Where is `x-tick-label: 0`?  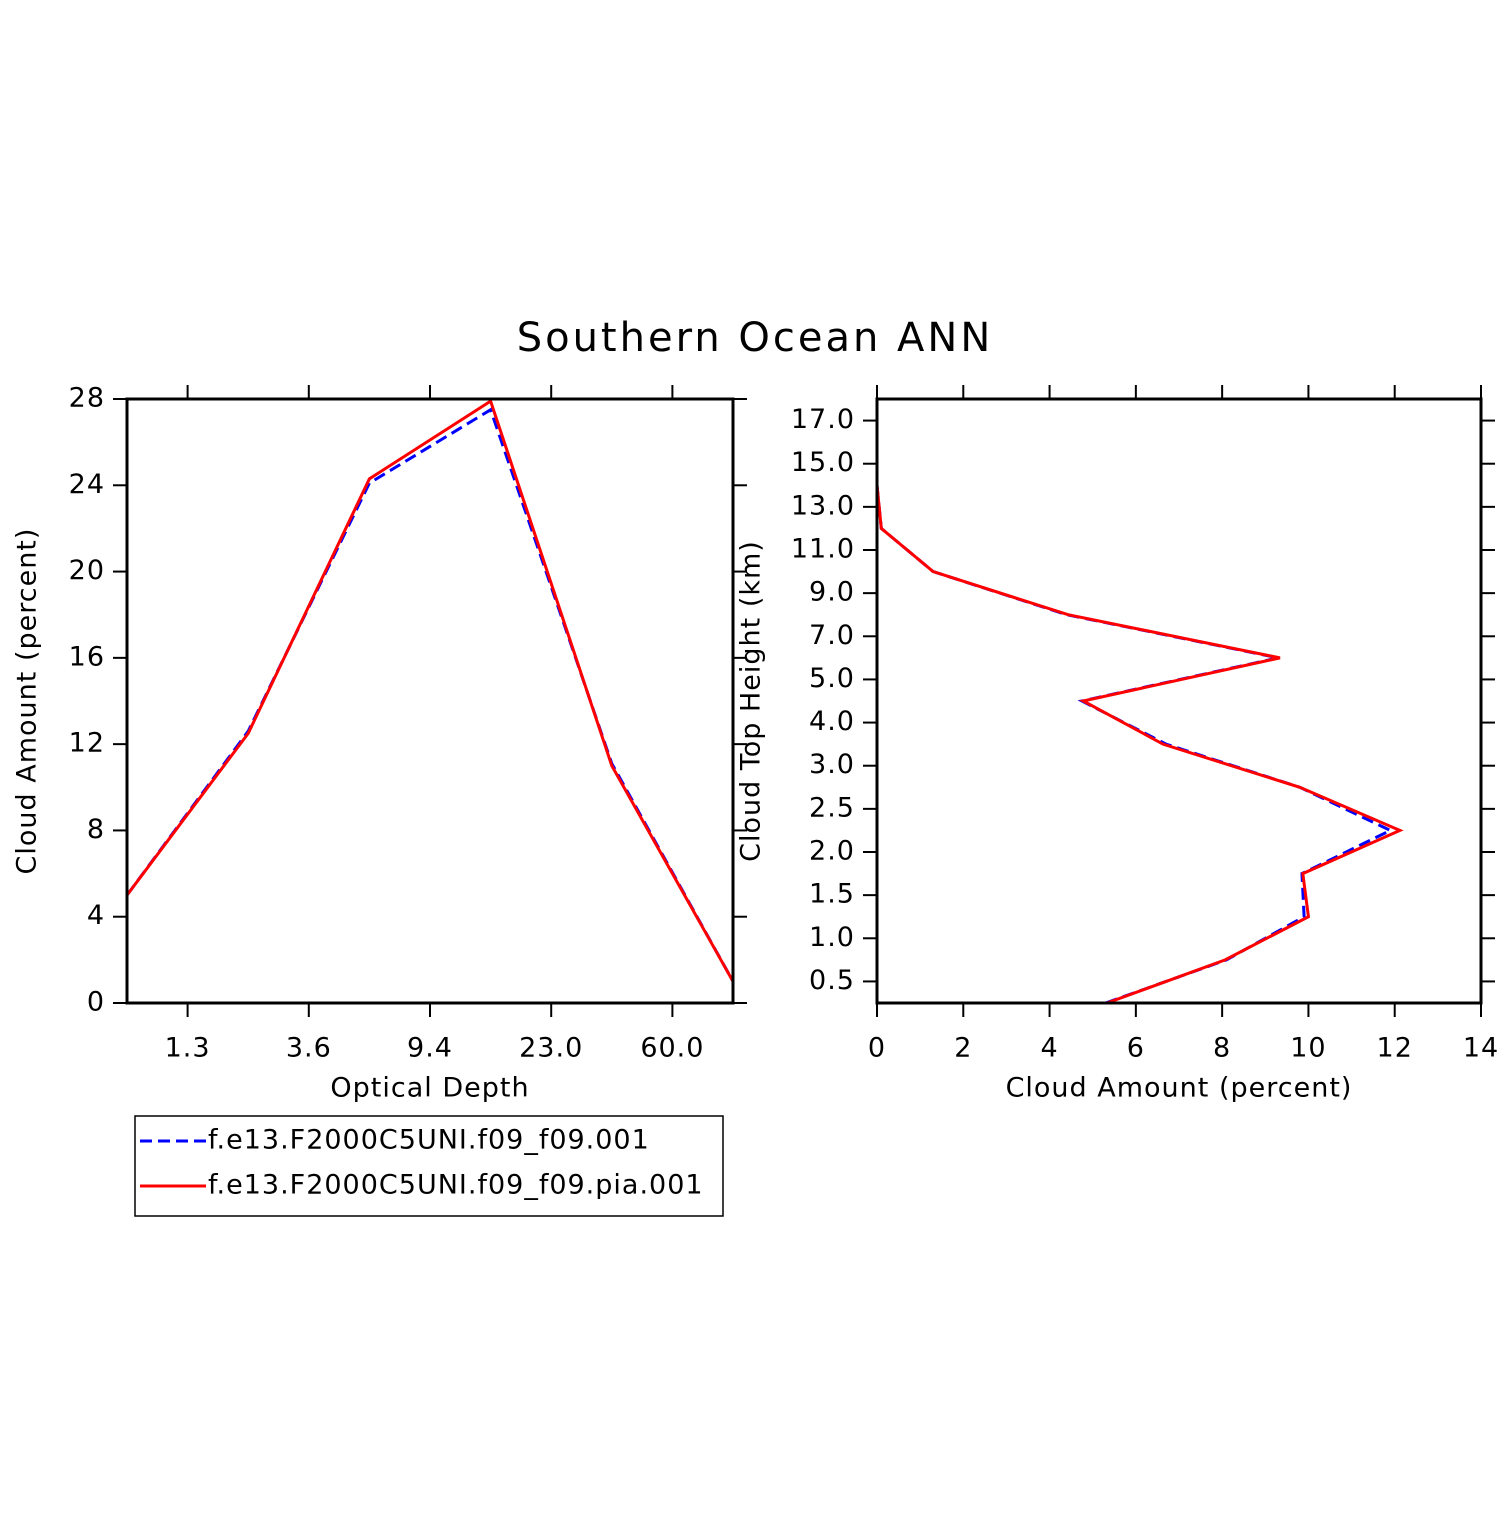
x-tick-label: 0 is located at coordinates (877, 1048).